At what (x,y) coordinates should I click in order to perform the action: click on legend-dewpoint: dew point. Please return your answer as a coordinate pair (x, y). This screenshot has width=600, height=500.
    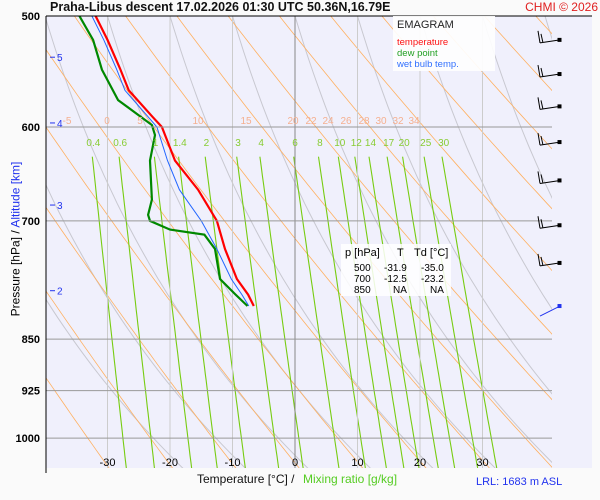
    Looking at the image, I should click on (417, 53).